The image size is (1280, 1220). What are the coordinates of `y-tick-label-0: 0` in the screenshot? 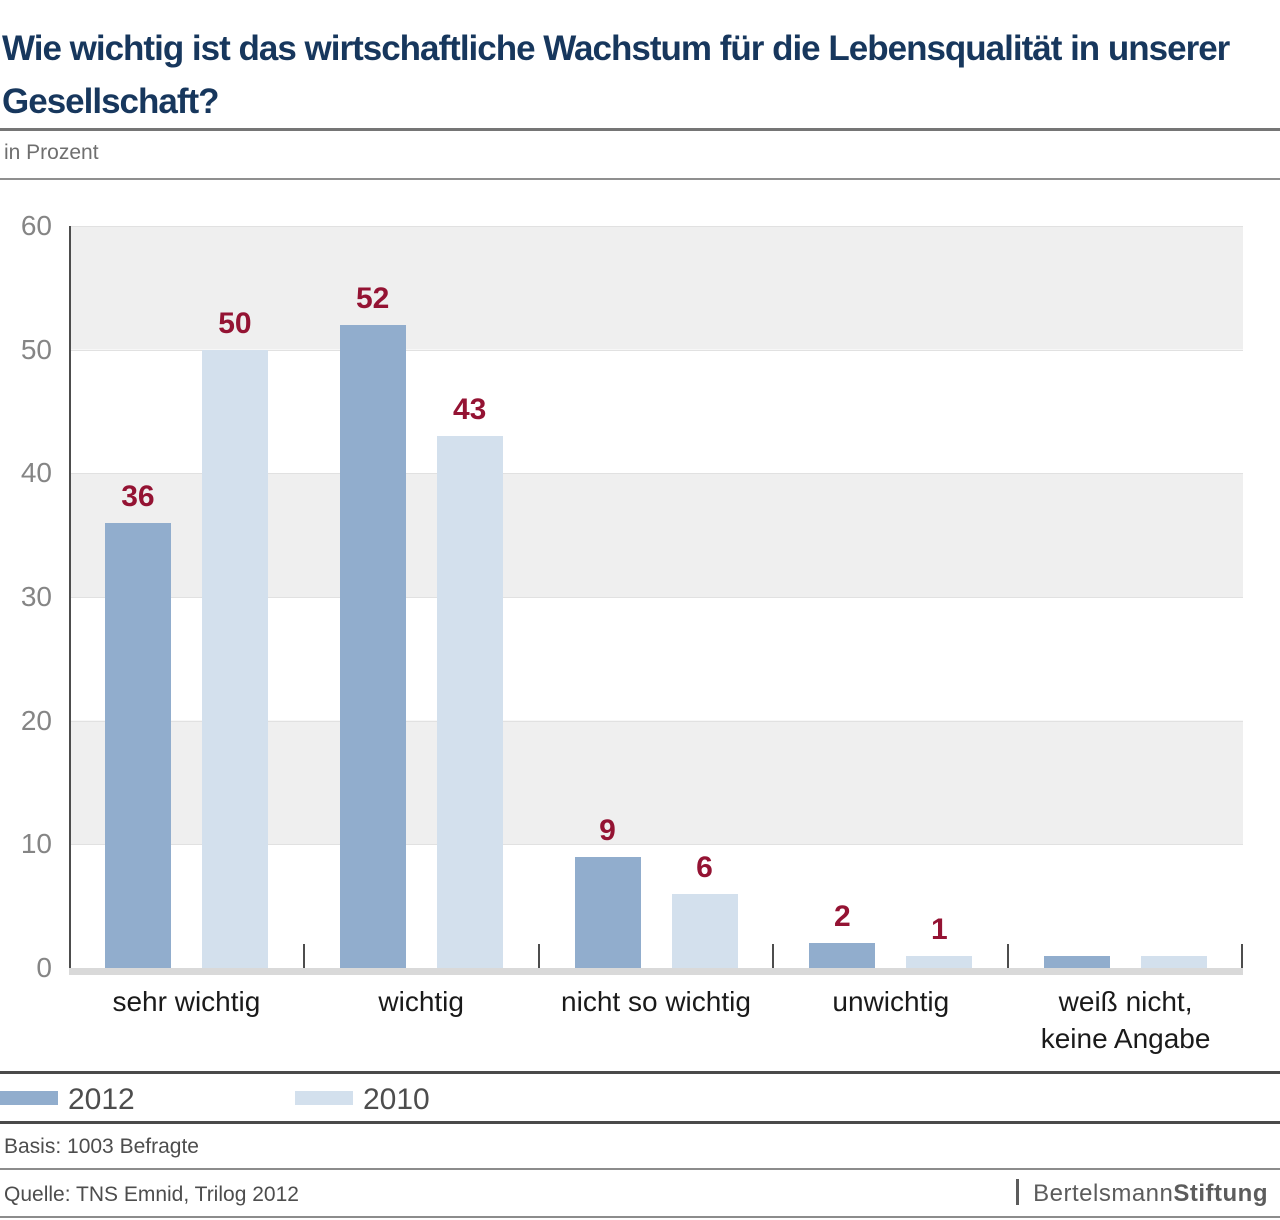 It's located at (44, 967).